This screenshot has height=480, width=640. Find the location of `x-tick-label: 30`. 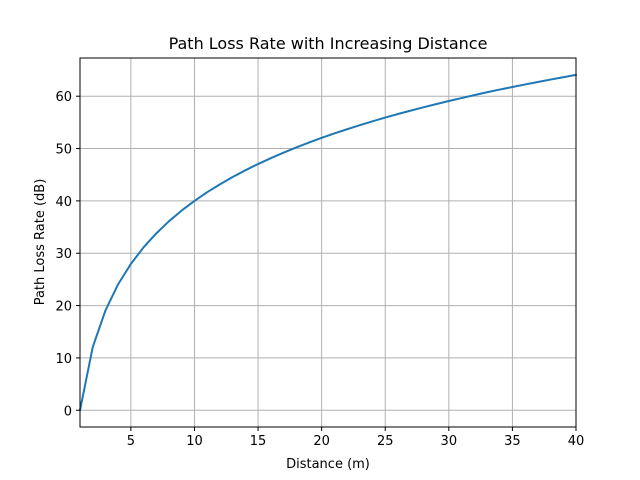

x-tick-label: 30 is located at coordinates (449, 441).